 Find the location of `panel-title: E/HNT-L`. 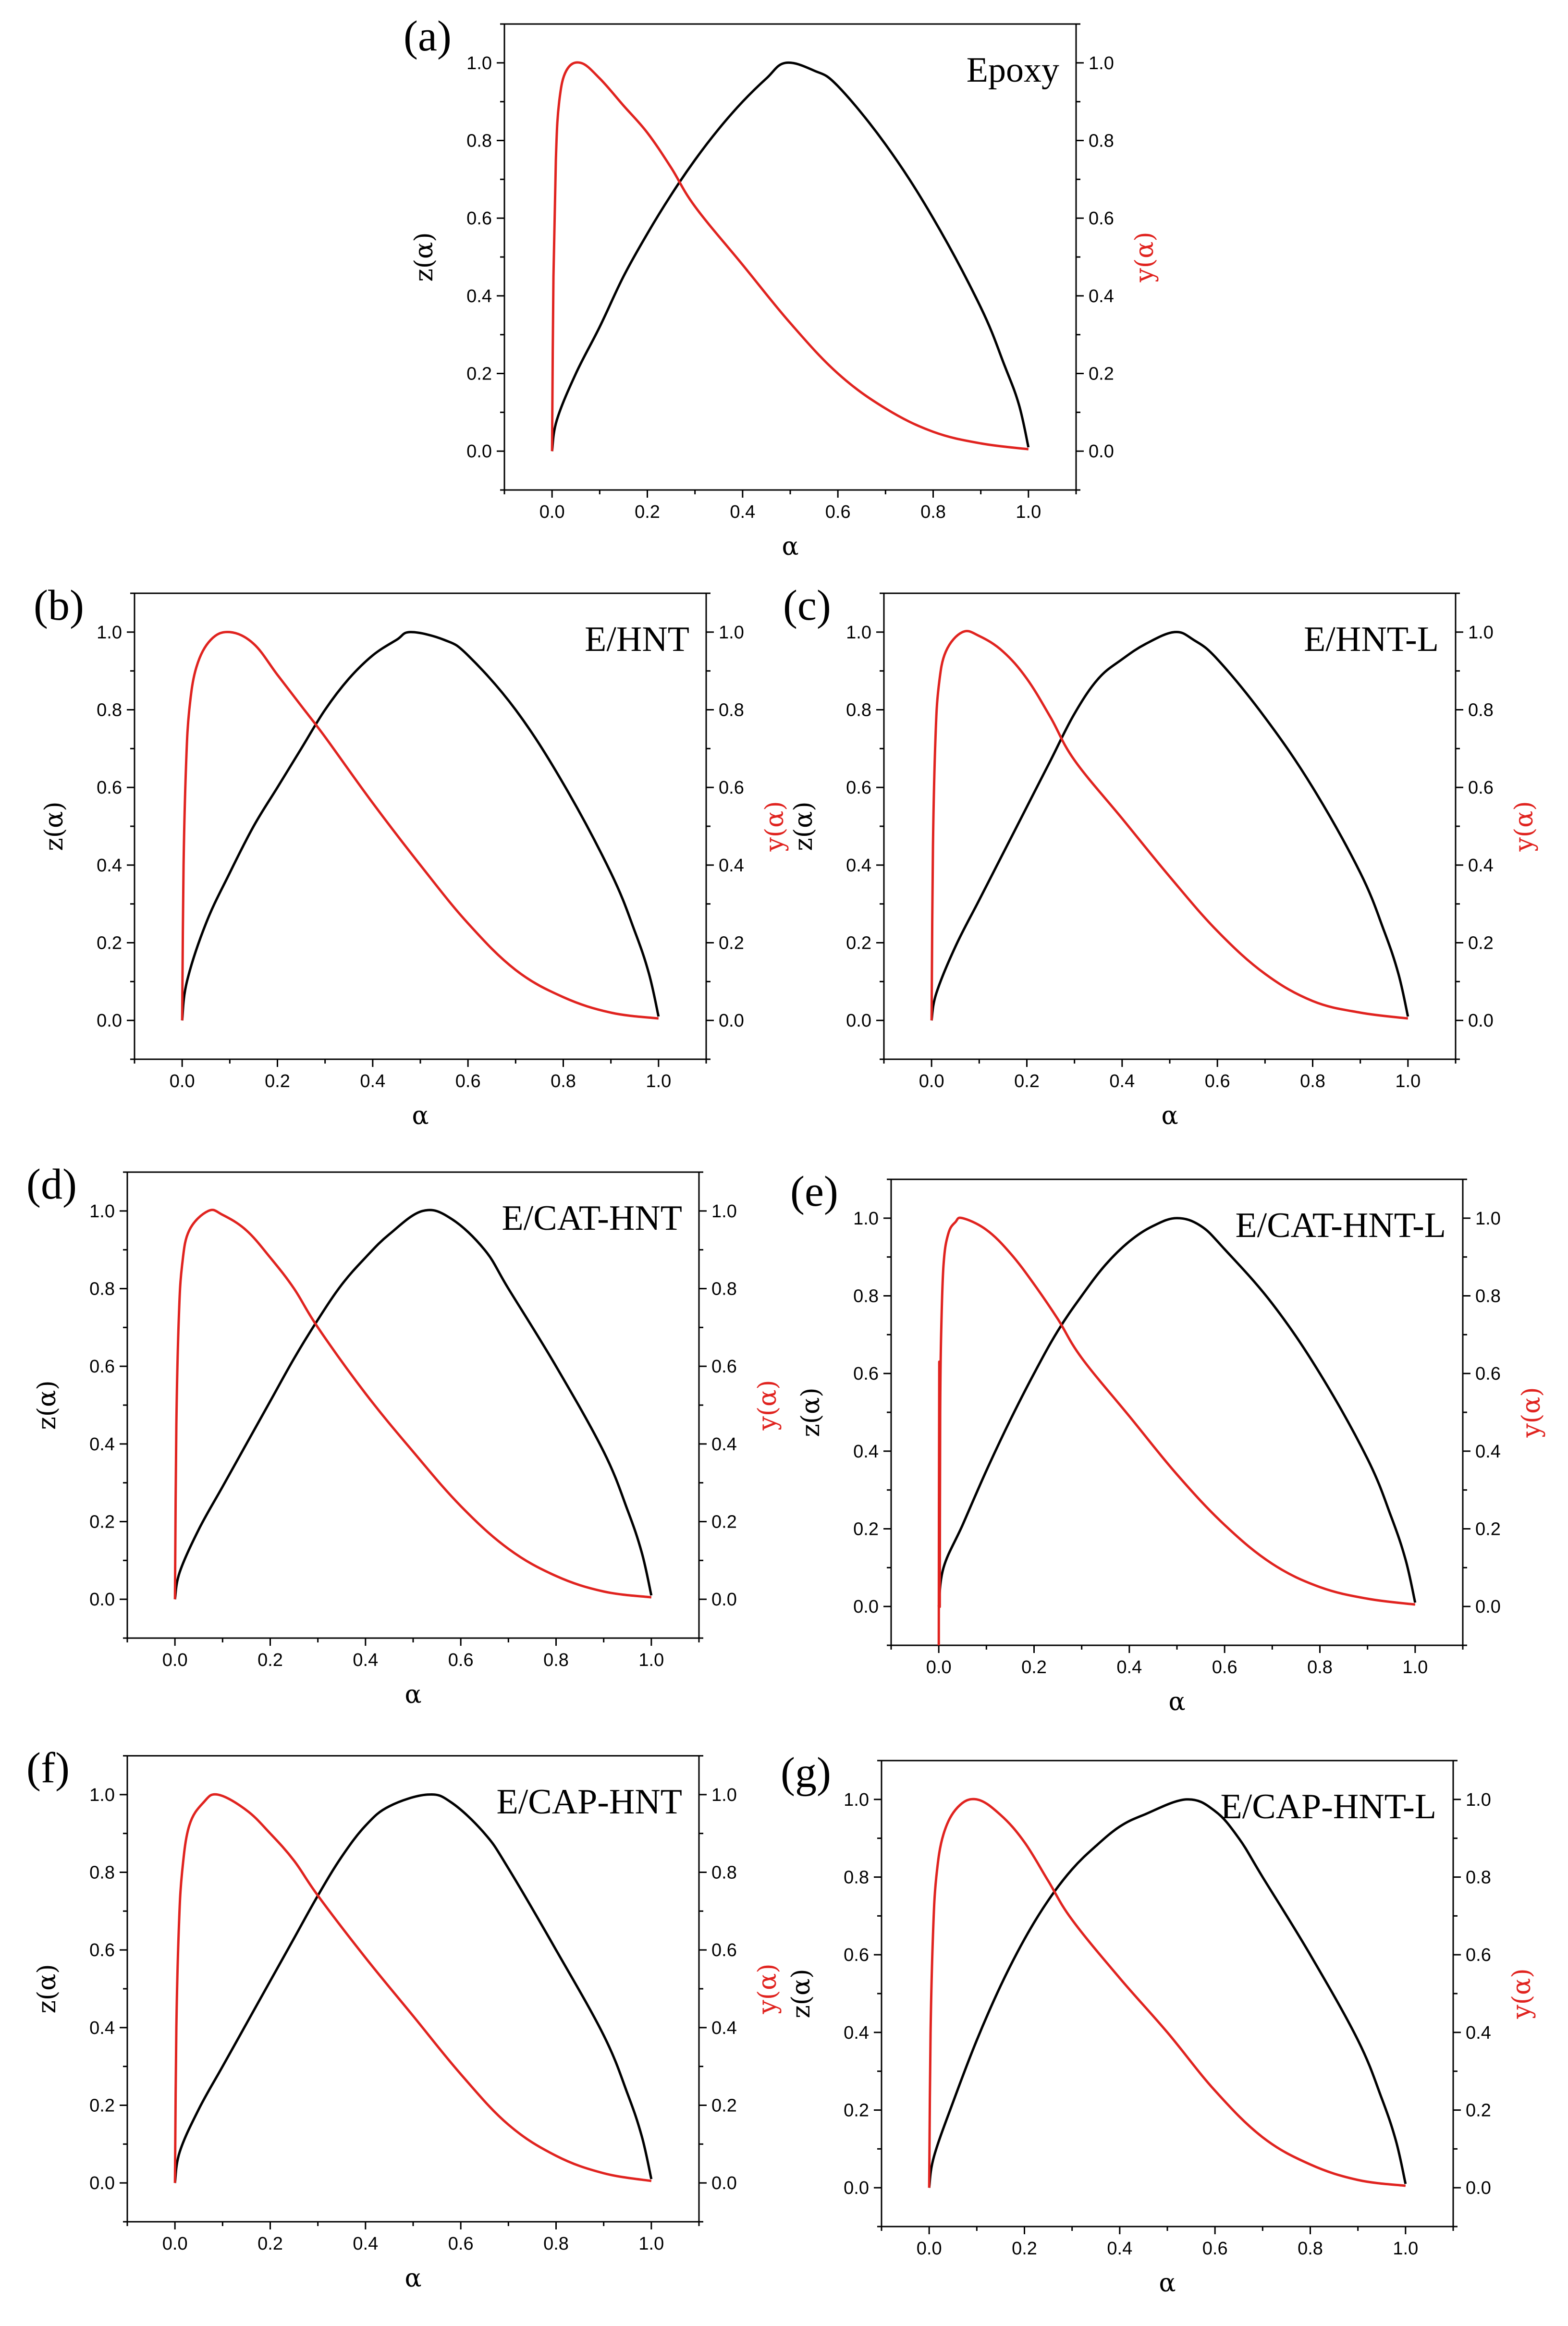

panel-title: E/HNT-L is located at coordinates (1371, 639).